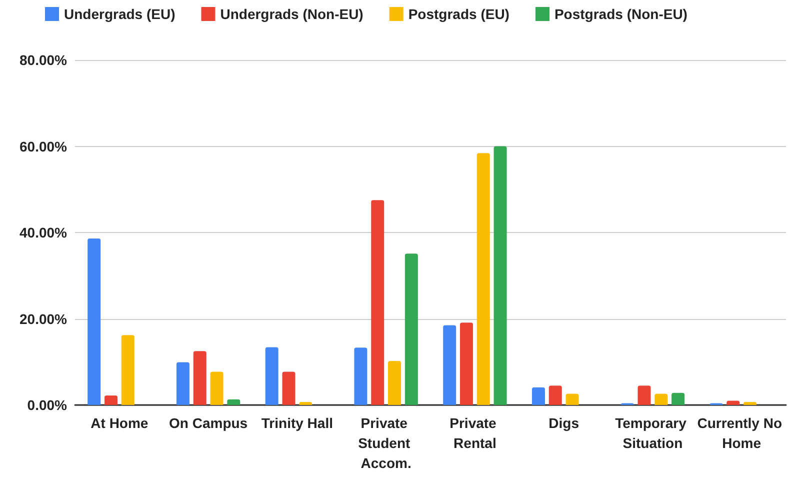  I want to click on x-tick-label: Private Student Accom., so click(386, 443).